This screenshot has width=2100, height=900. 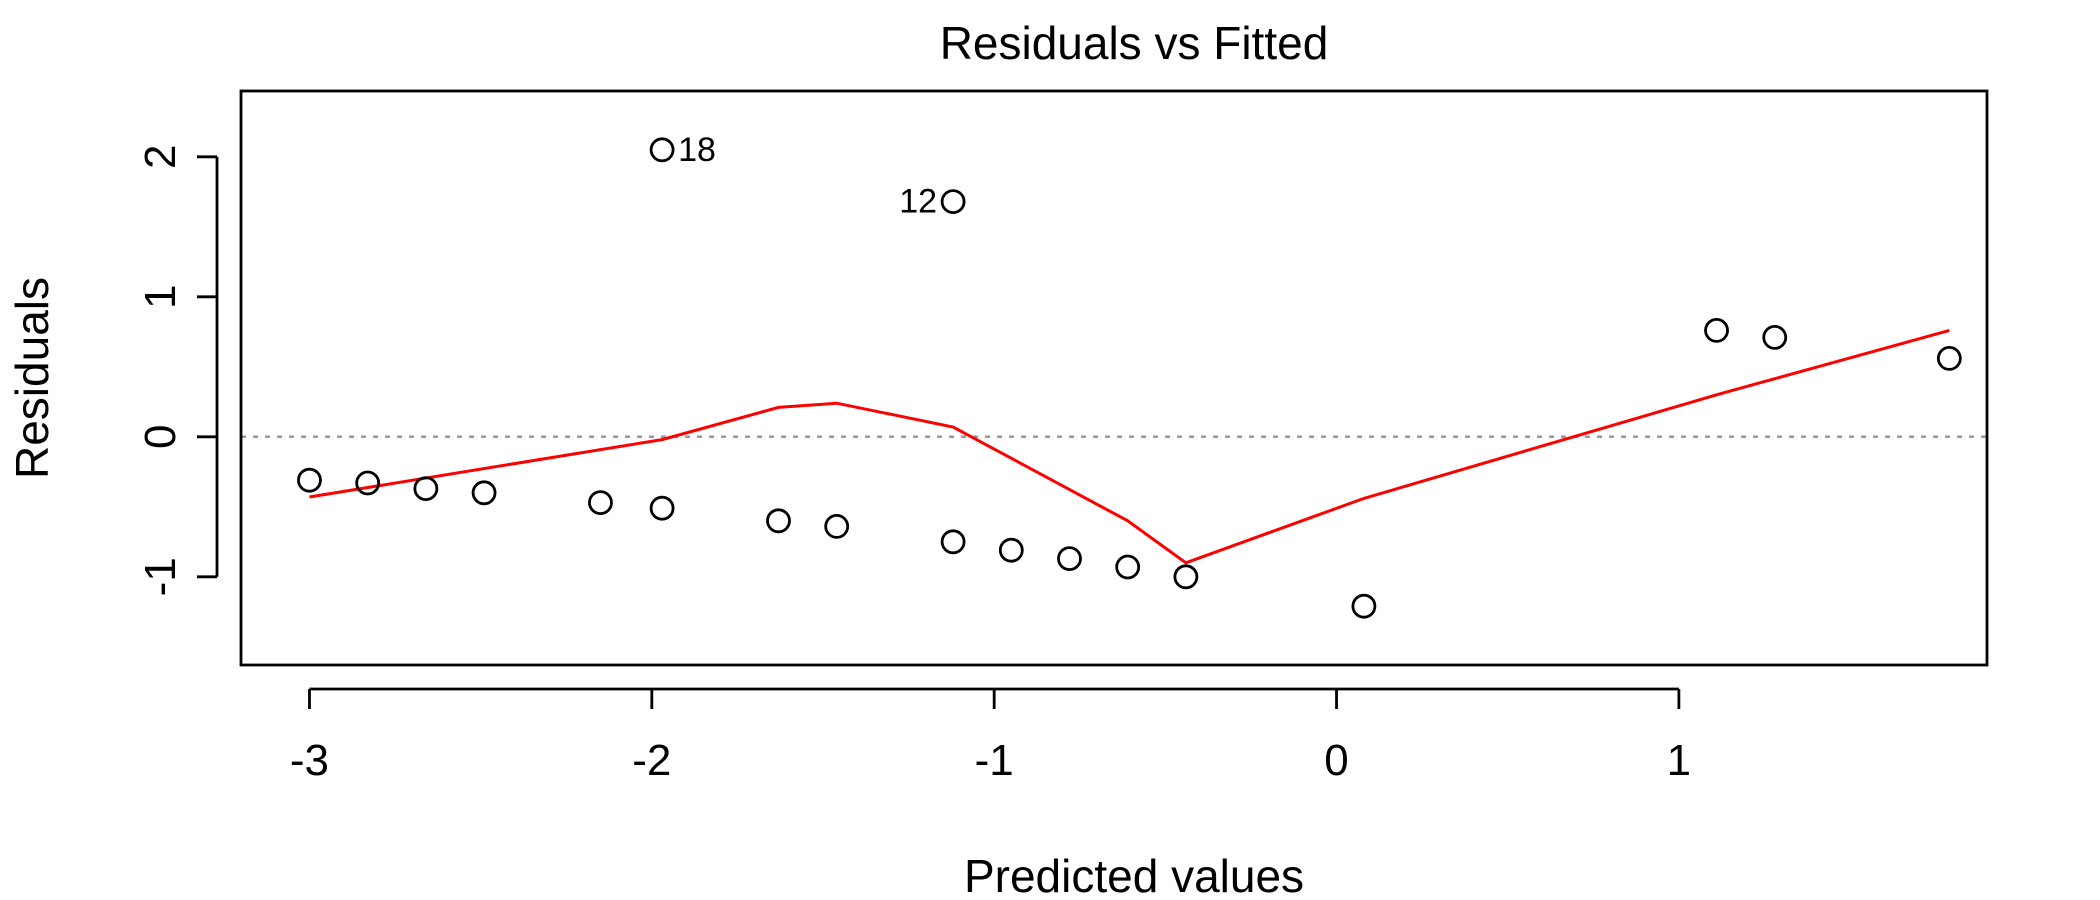 I want to click on y-axis-label: Residuals, so click(x=32, y=378).